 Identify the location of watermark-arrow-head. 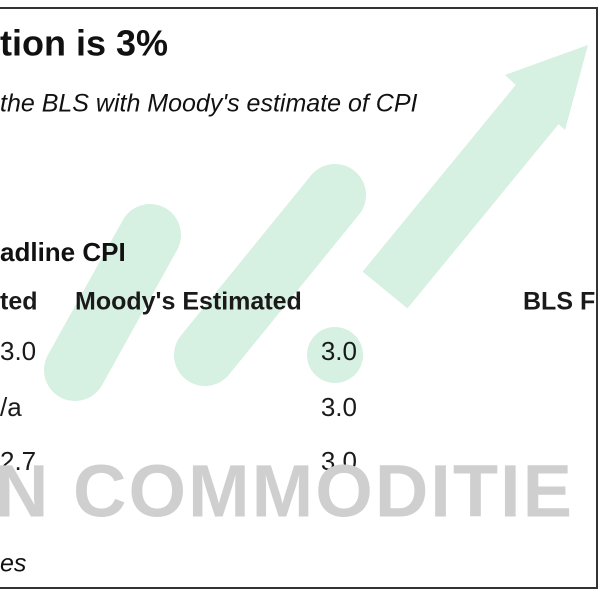
(546, 87).